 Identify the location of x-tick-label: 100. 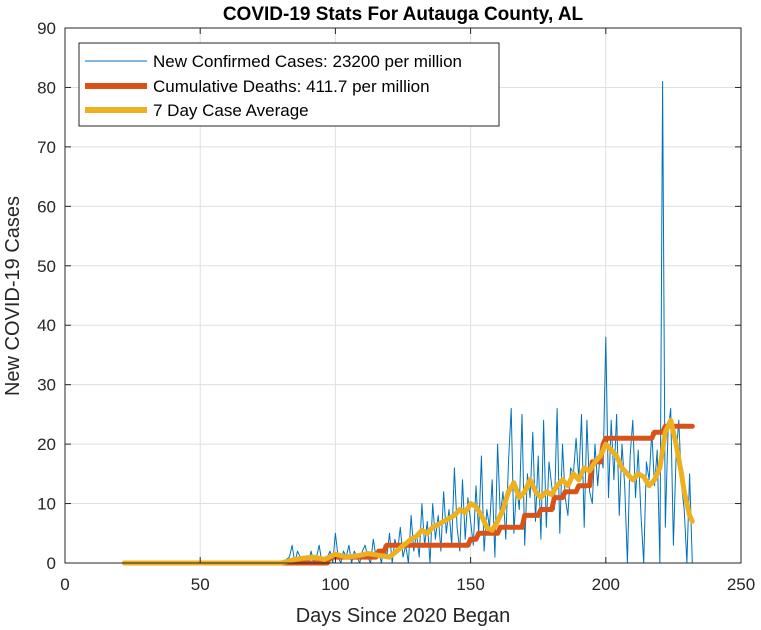
(335, 584).